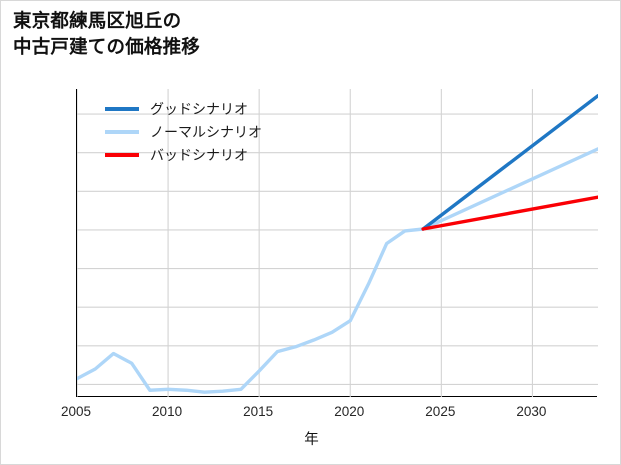 This screenshot has width=621, height=465. What do you see at coordinates (531, 411) in the screenshot?
I see `x-axis-tick: 2030` at bounding box center [531, 411].